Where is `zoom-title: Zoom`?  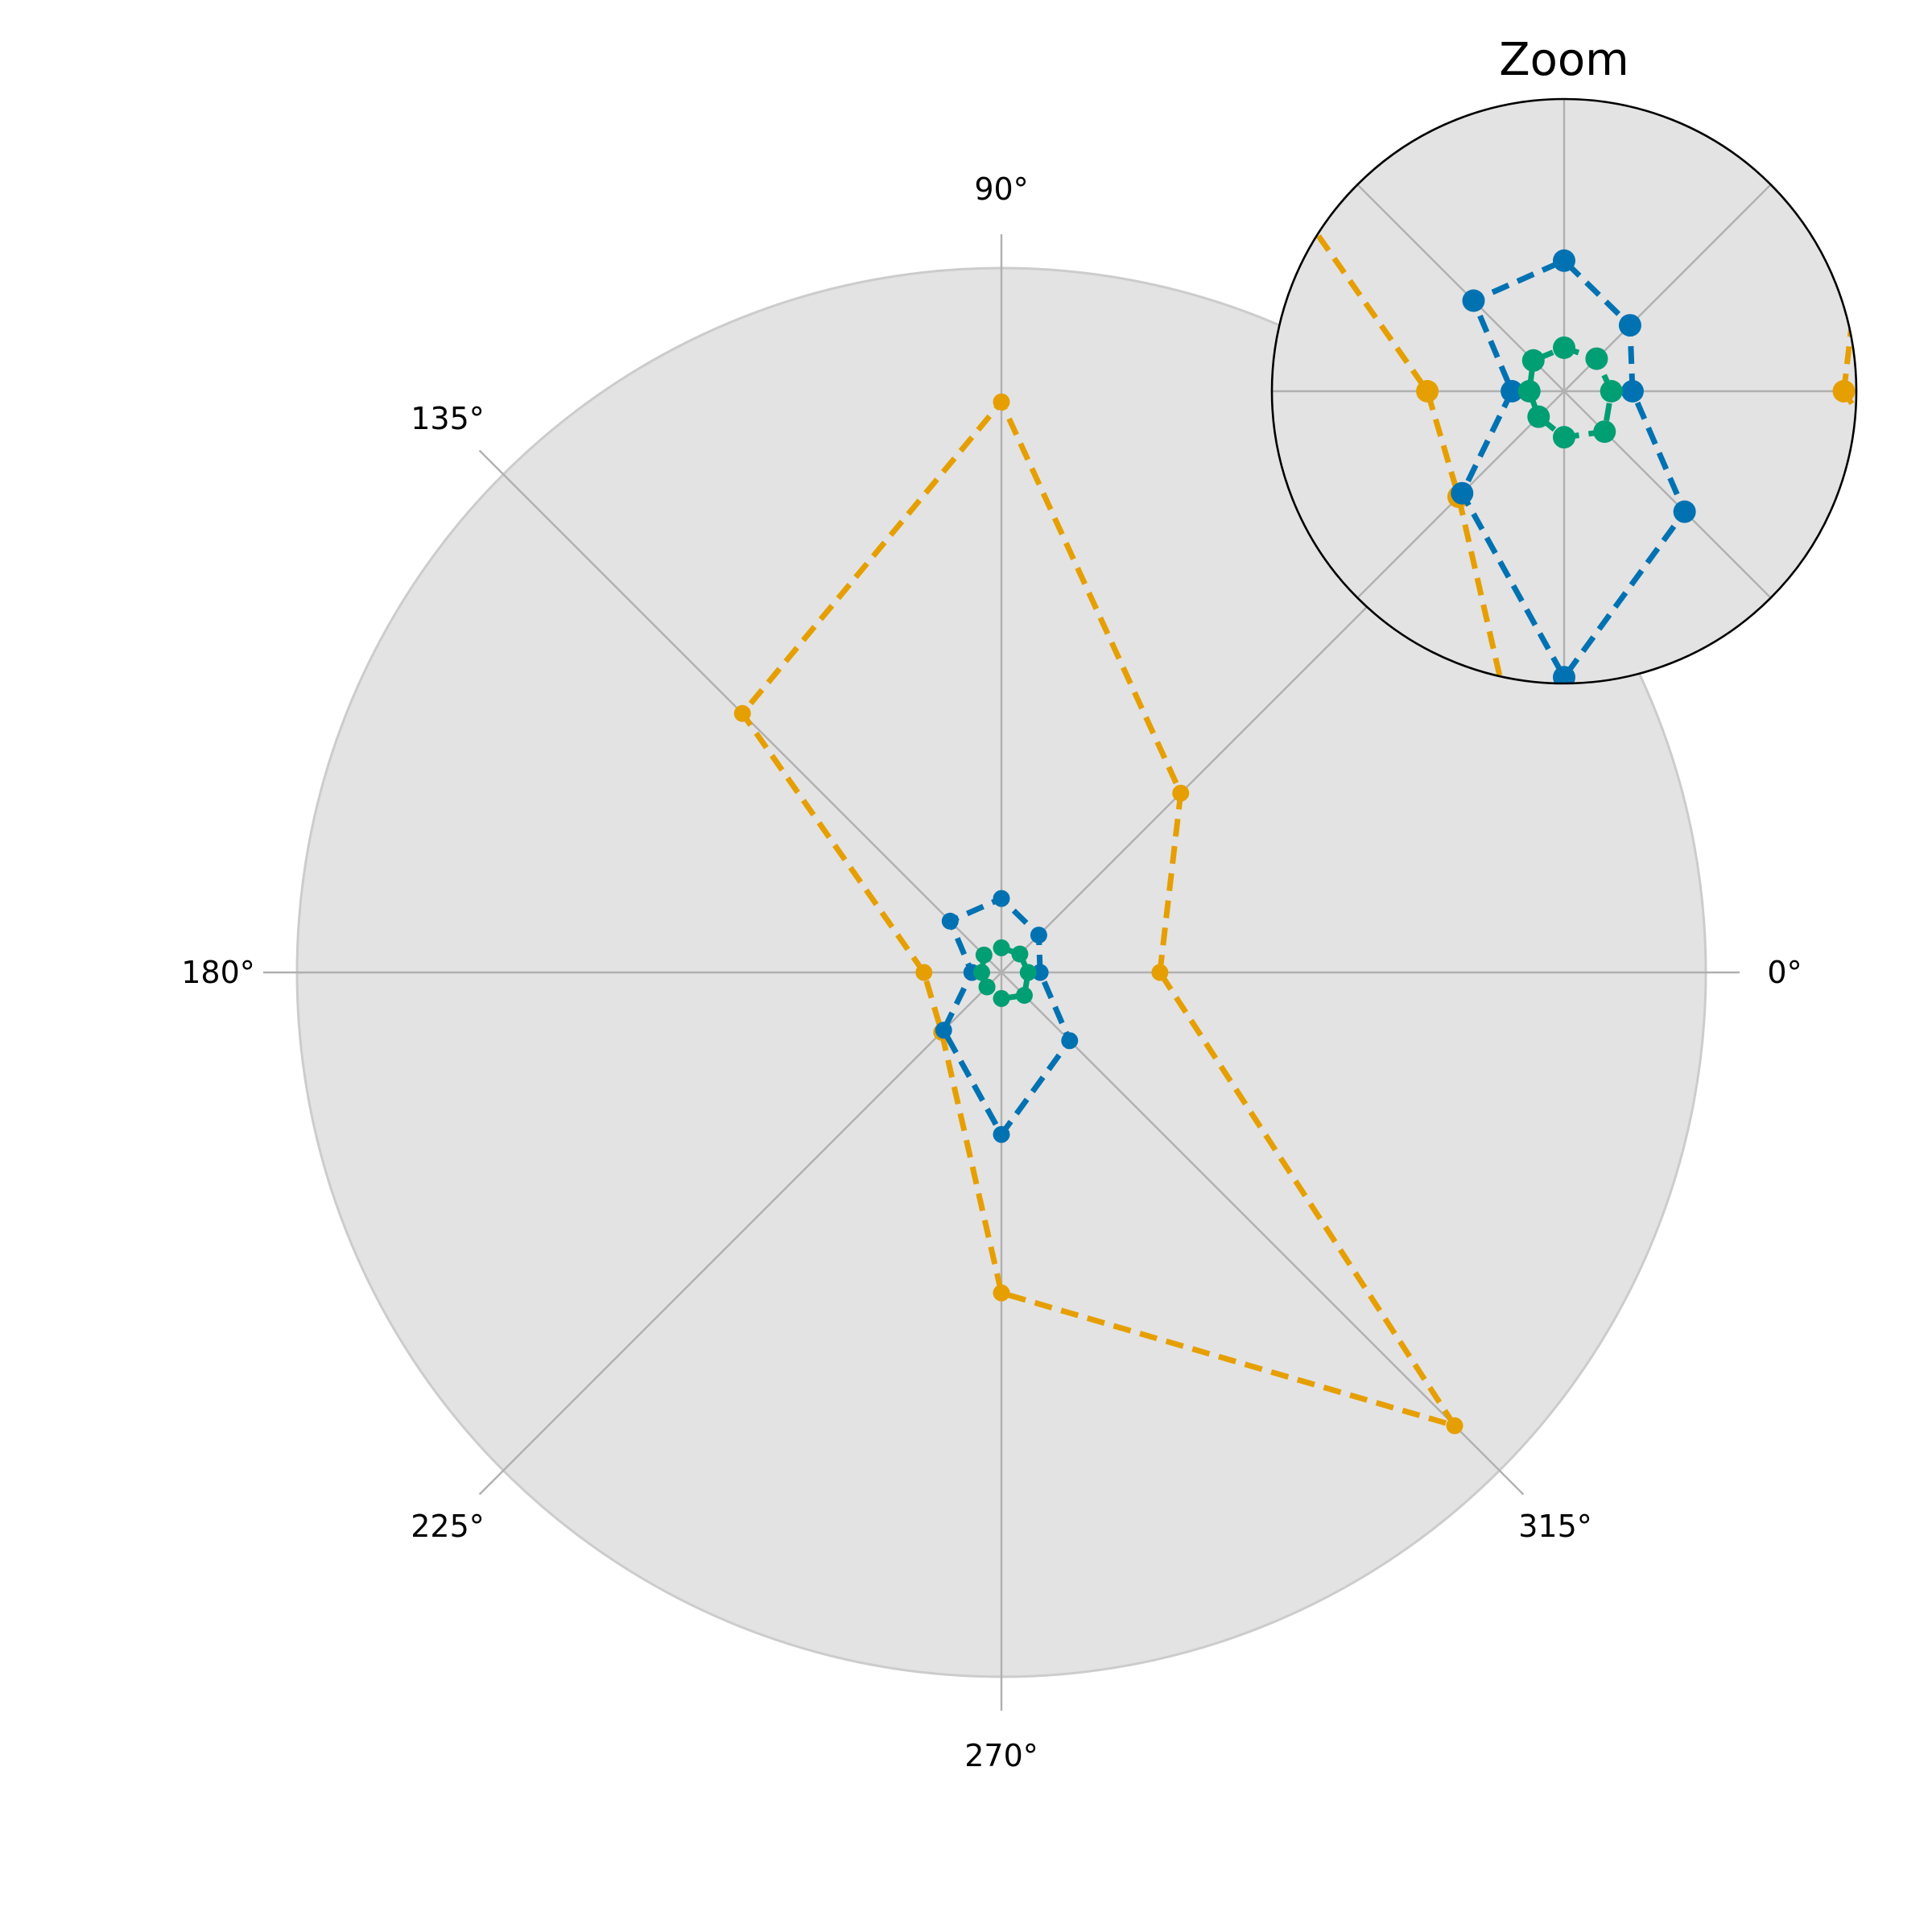 zoom-title: Zoom is located at coordinates (1564, 60).